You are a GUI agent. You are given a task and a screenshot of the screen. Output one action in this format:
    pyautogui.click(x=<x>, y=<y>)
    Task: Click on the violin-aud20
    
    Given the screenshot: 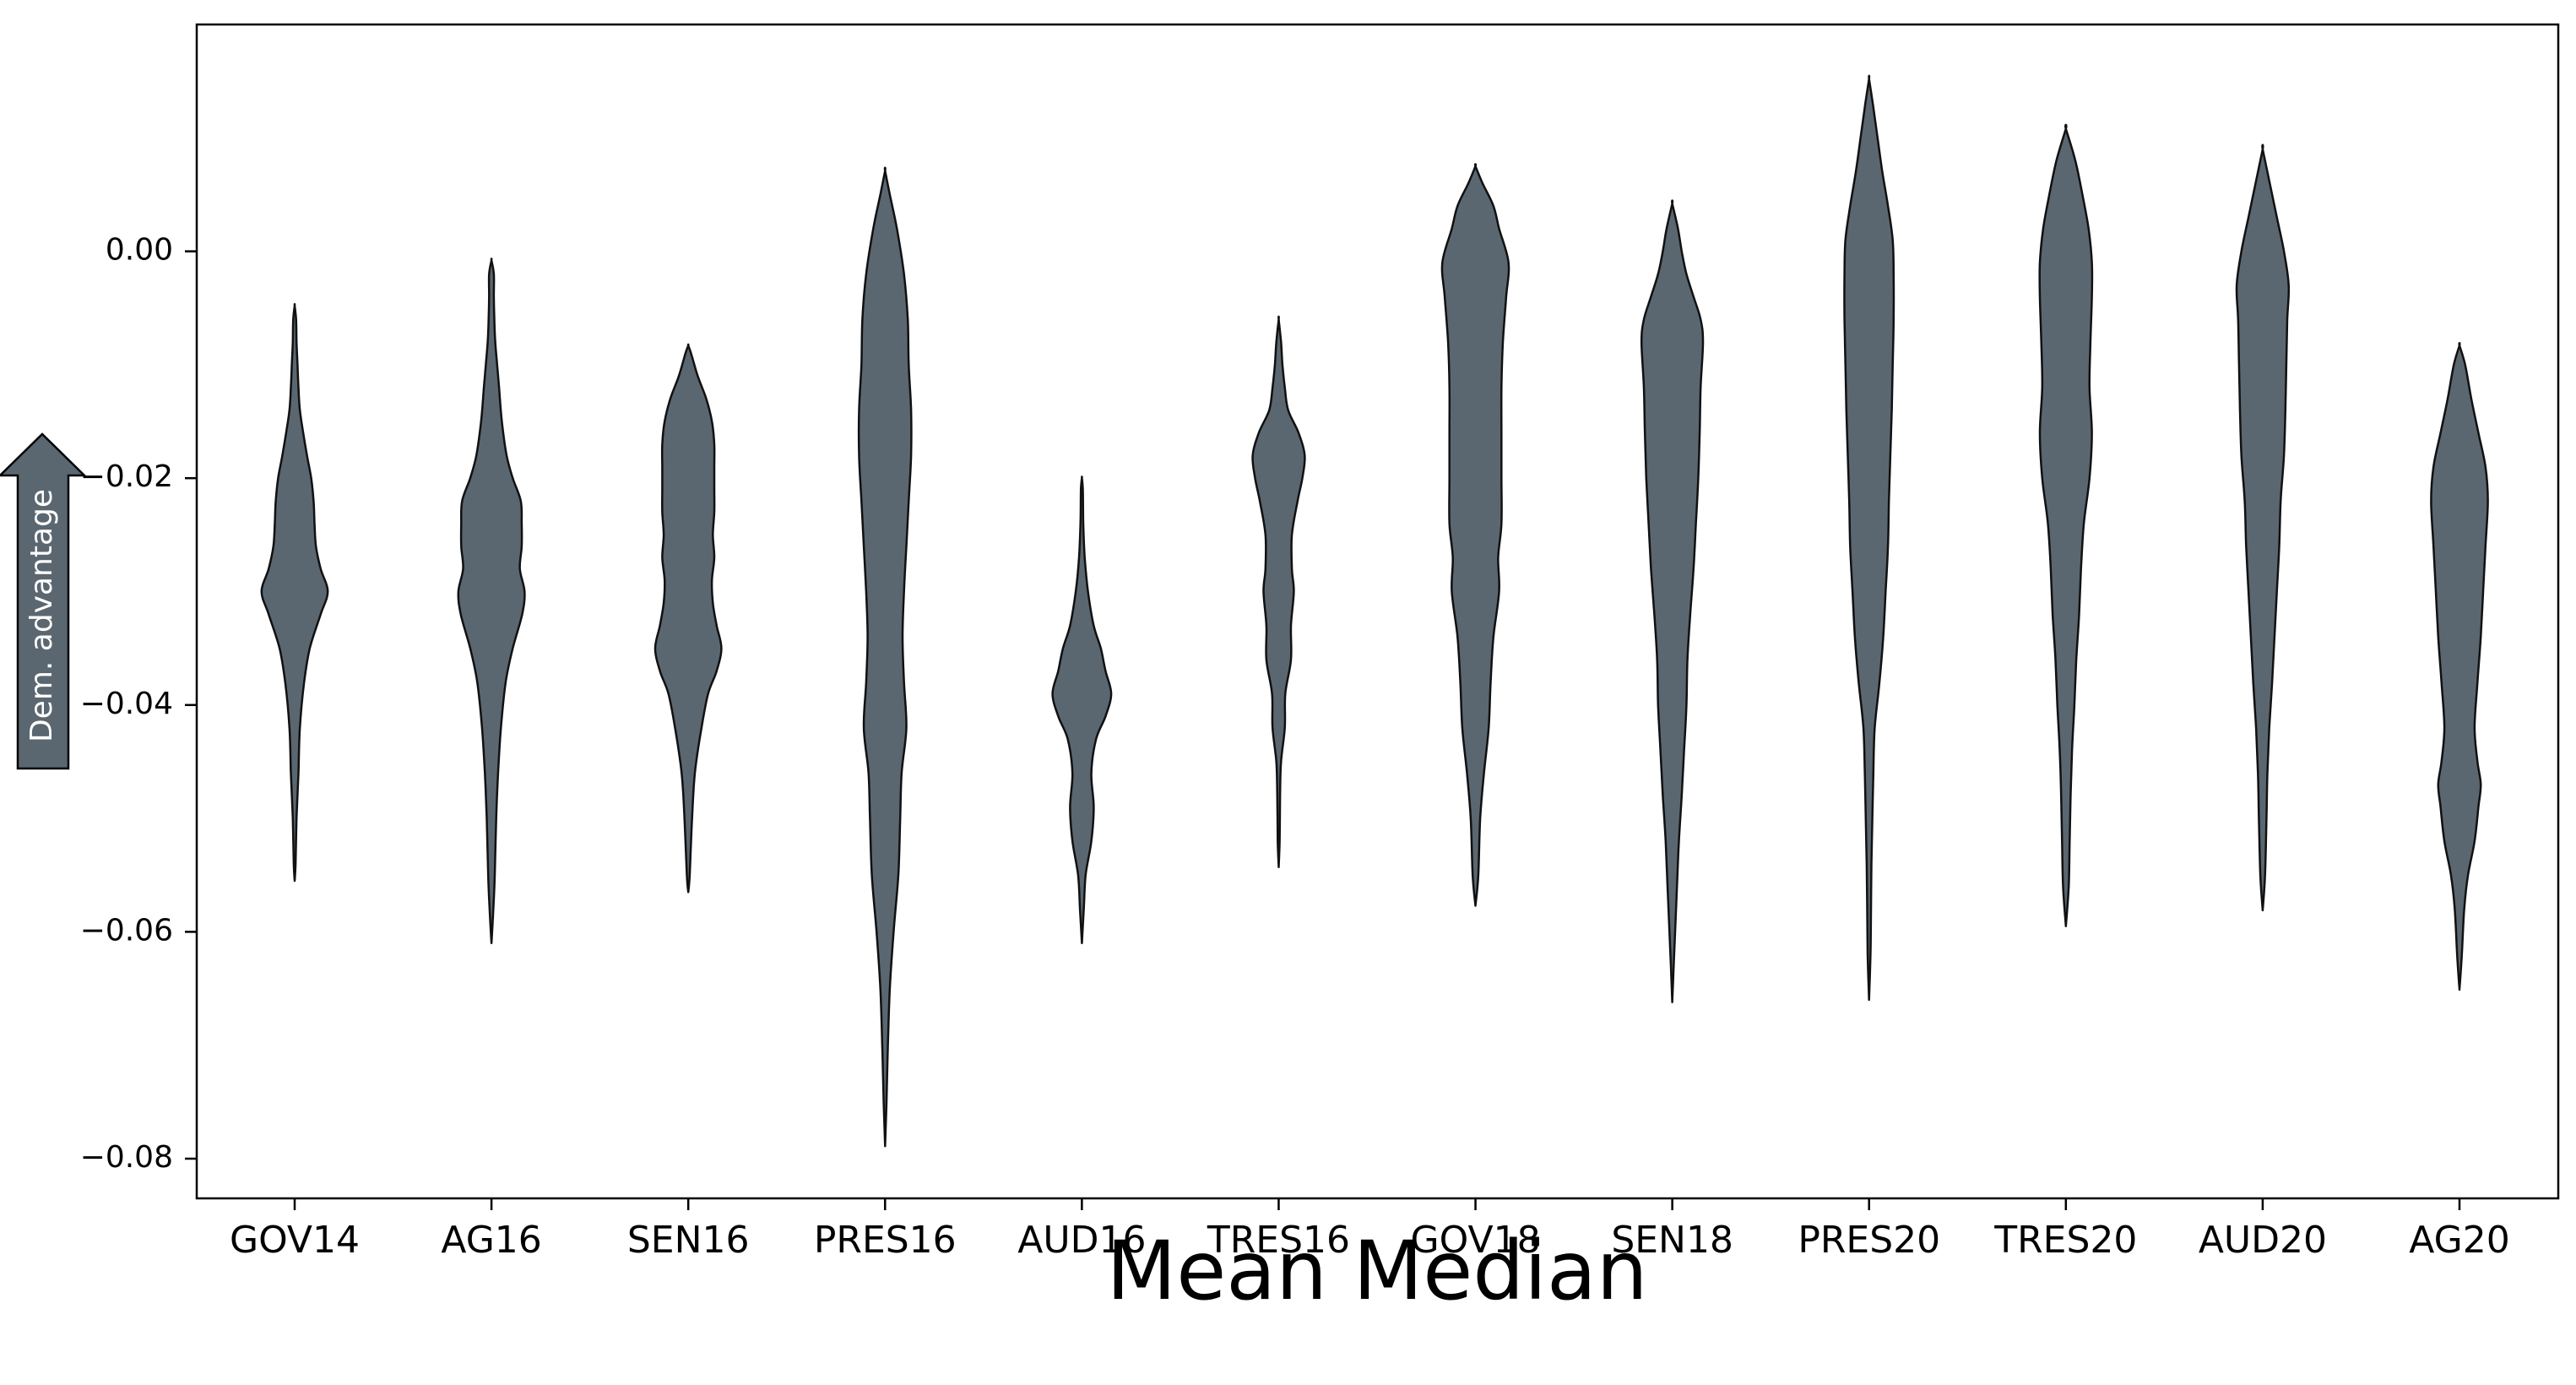 What is the action you would take?
    pyautogui.click(x=2263, y=528)
    